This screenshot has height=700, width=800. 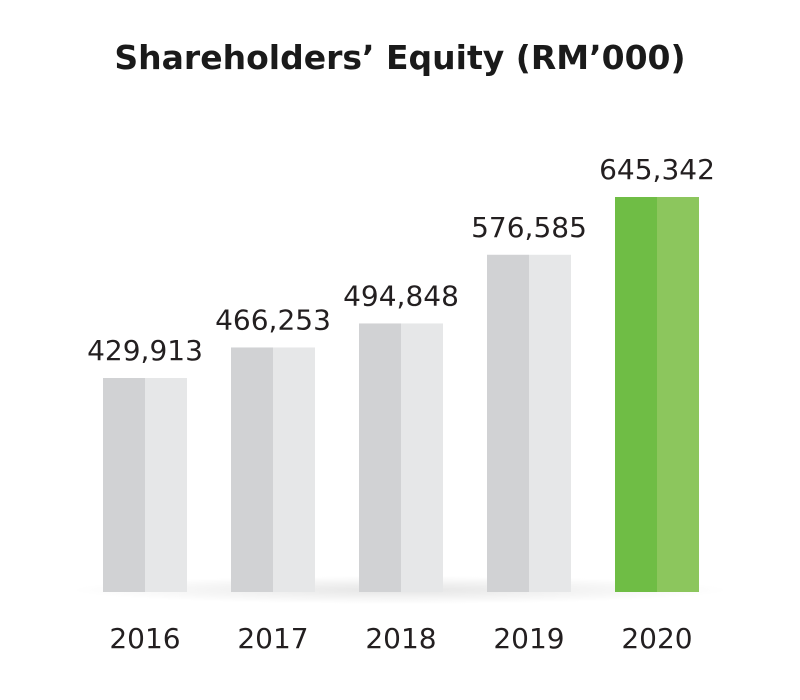 What do you see at coordinates (252, 469) in the screenshot?
I see `bar-2017-left-face` at bounding box center [252, 469].